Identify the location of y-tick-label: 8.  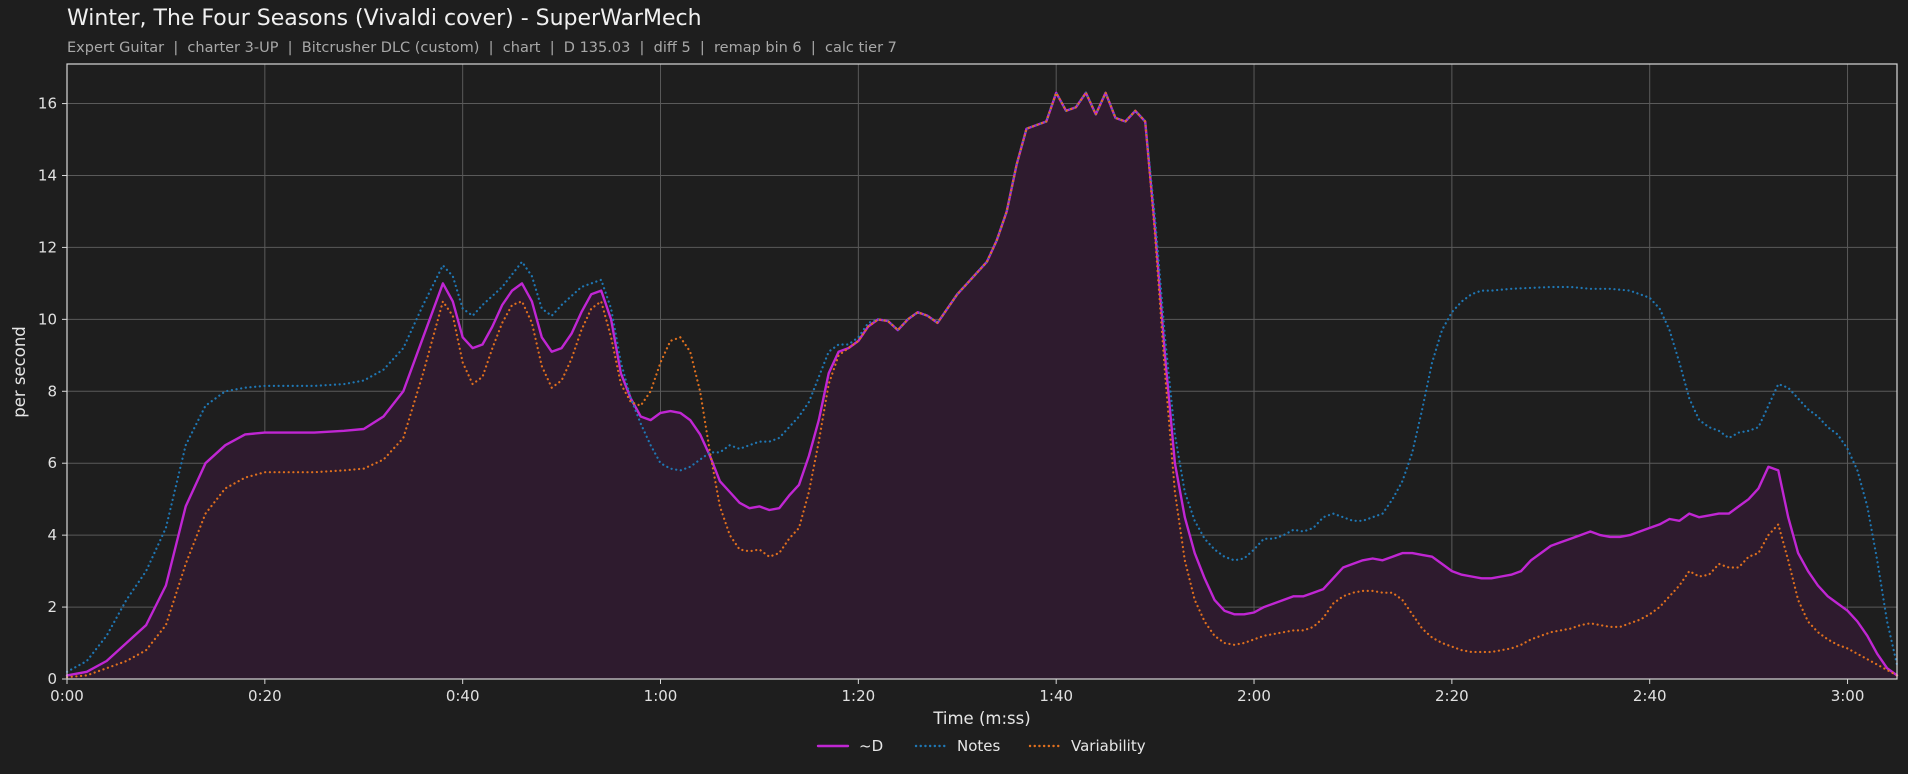
(52, 391).